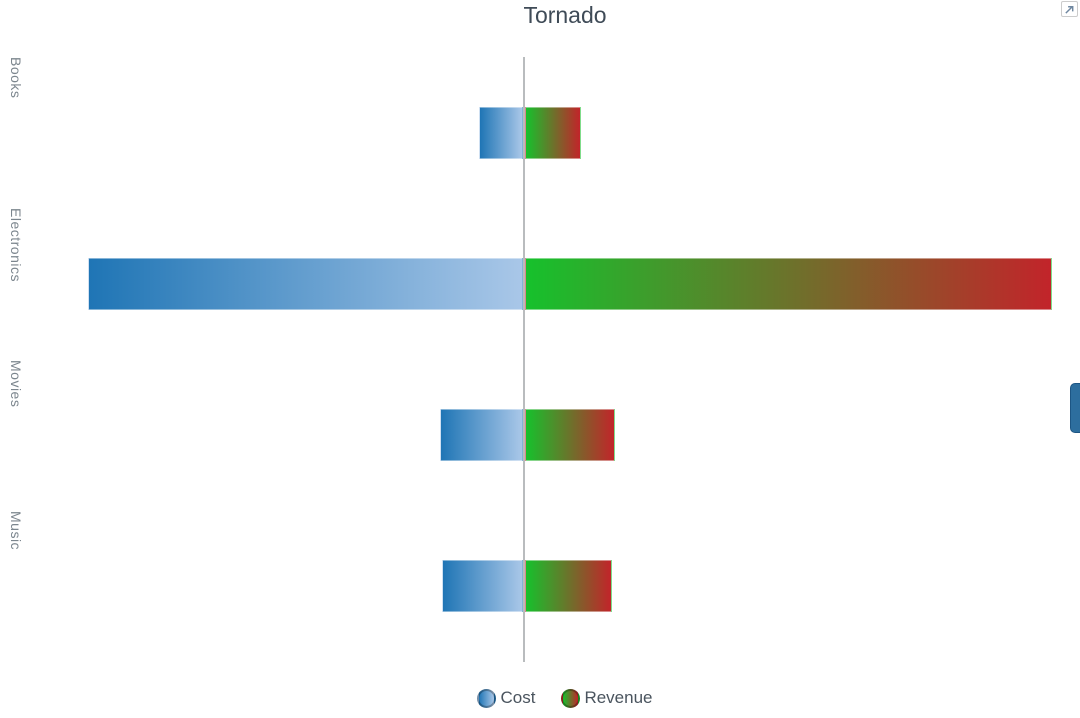 The width and height of the screenshot is (1080, 718). I want to click on expand-button, so click(1069, 9).